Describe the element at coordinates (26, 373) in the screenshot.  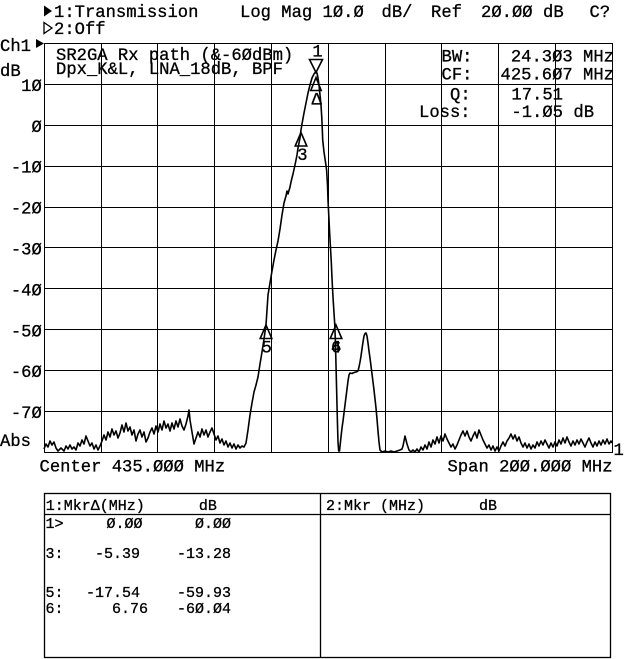
I see `svg-text: -6Ø` at that location.